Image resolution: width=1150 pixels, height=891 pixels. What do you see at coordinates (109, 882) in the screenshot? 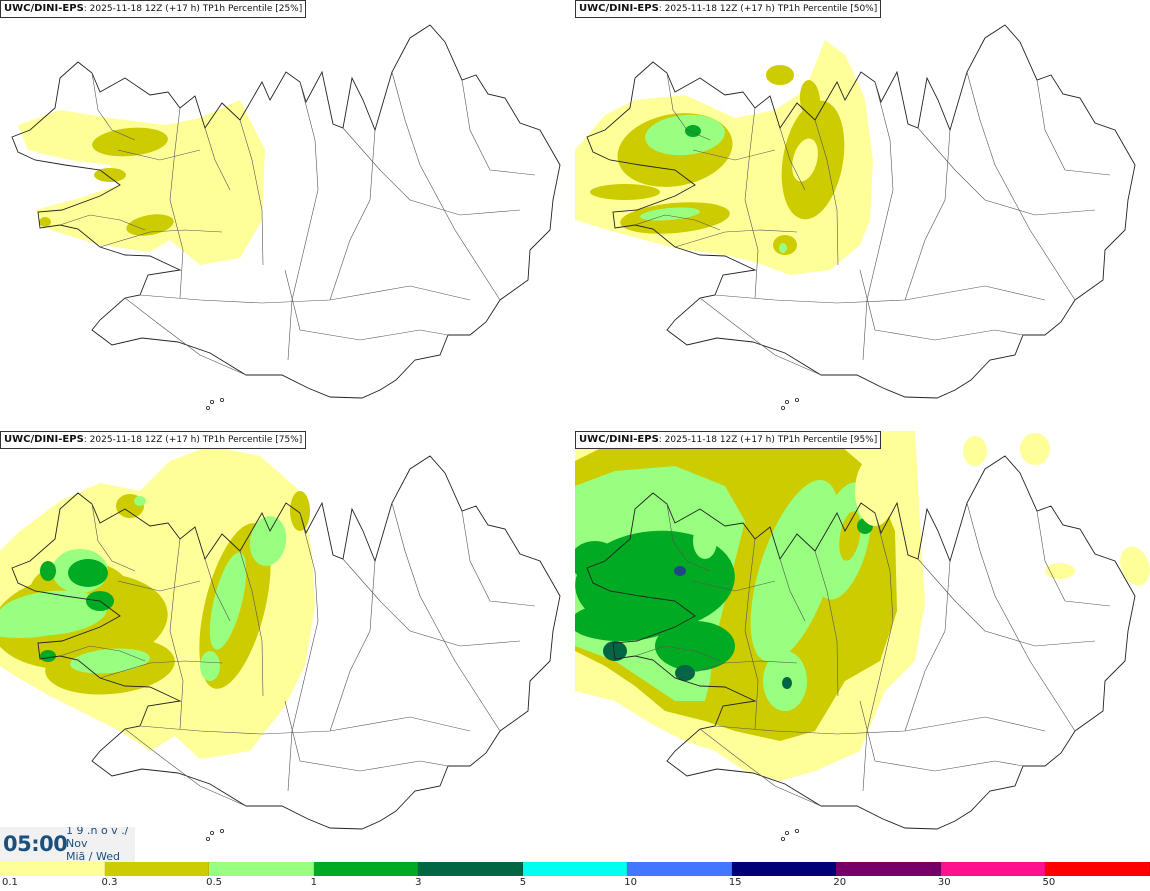
I see `legend-tick: 0.3` at bounding box center [109, 882].